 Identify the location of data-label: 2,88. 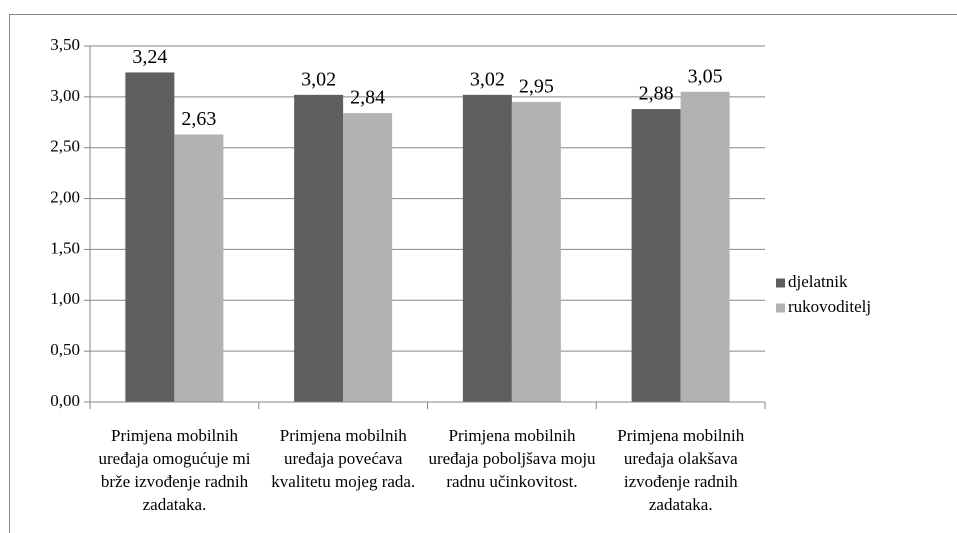
(656, 94).